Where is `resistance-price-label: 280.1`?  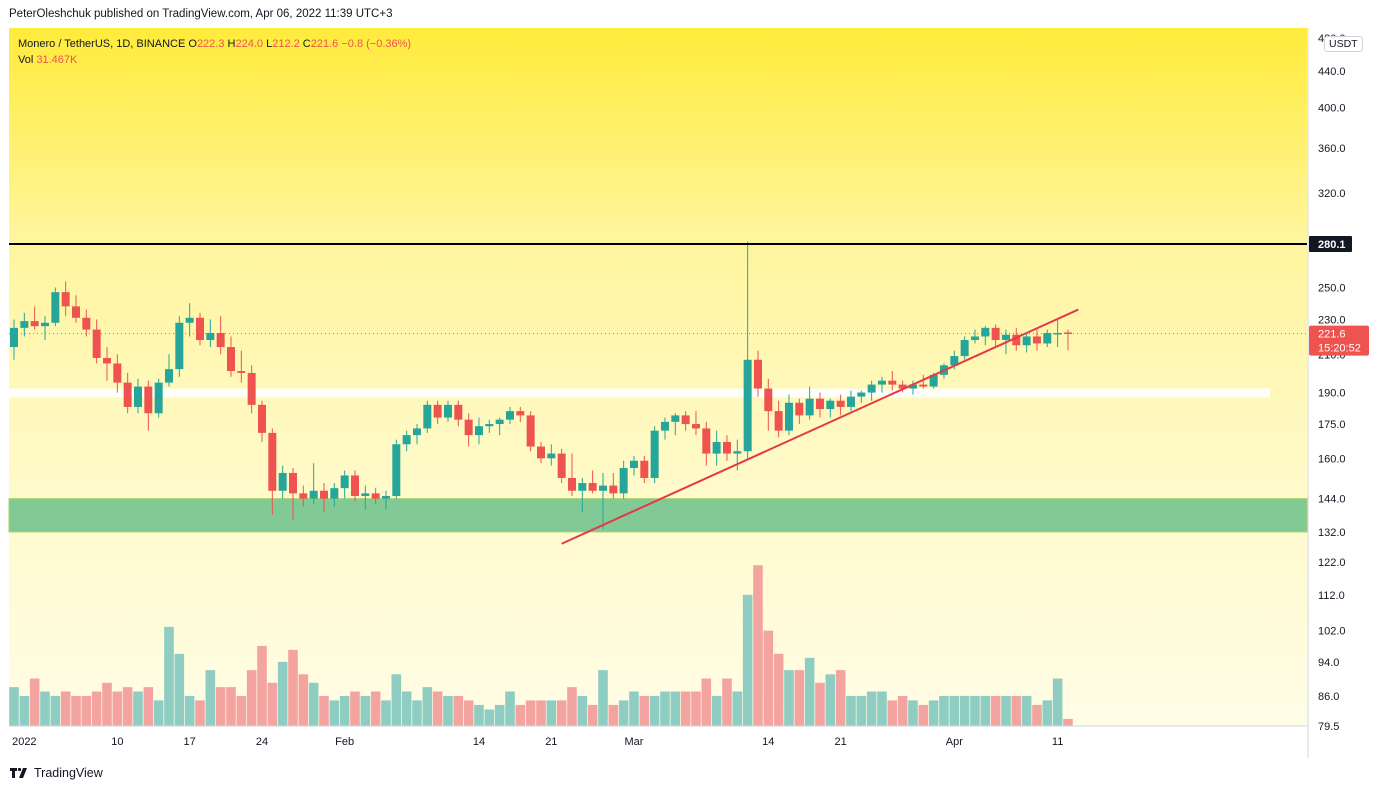 resistance-price-label: 280.1 is located at coordinates (1332, 245).